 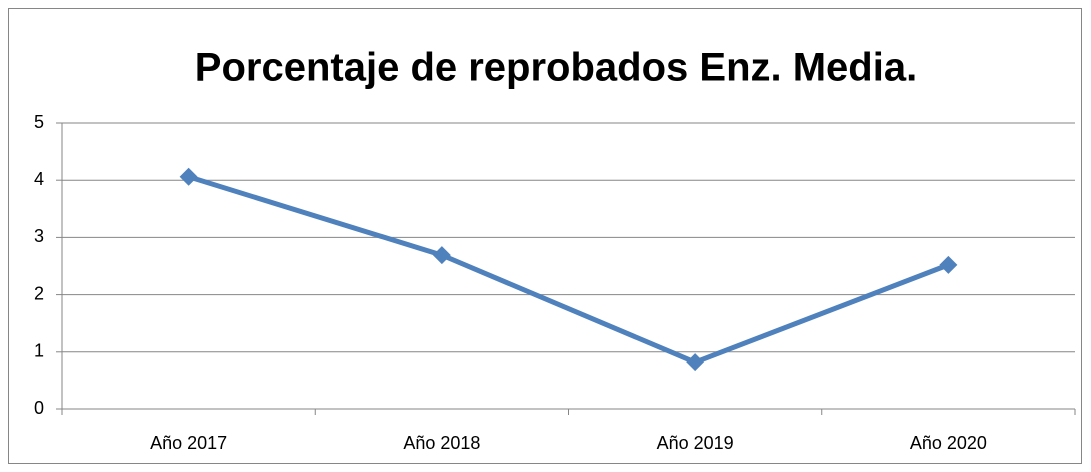 What do you see at coordinates (39, 408) in the screenshot?
I see `y-tick-label: 0` at bounding box center [39, 408].